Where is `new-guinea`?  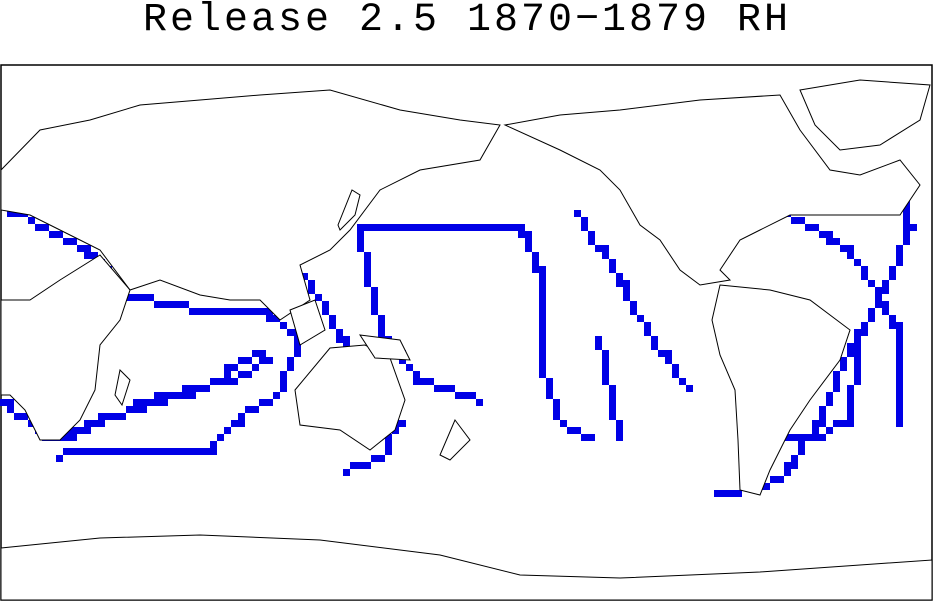
new-guinea is located at coordinates (384, 347).